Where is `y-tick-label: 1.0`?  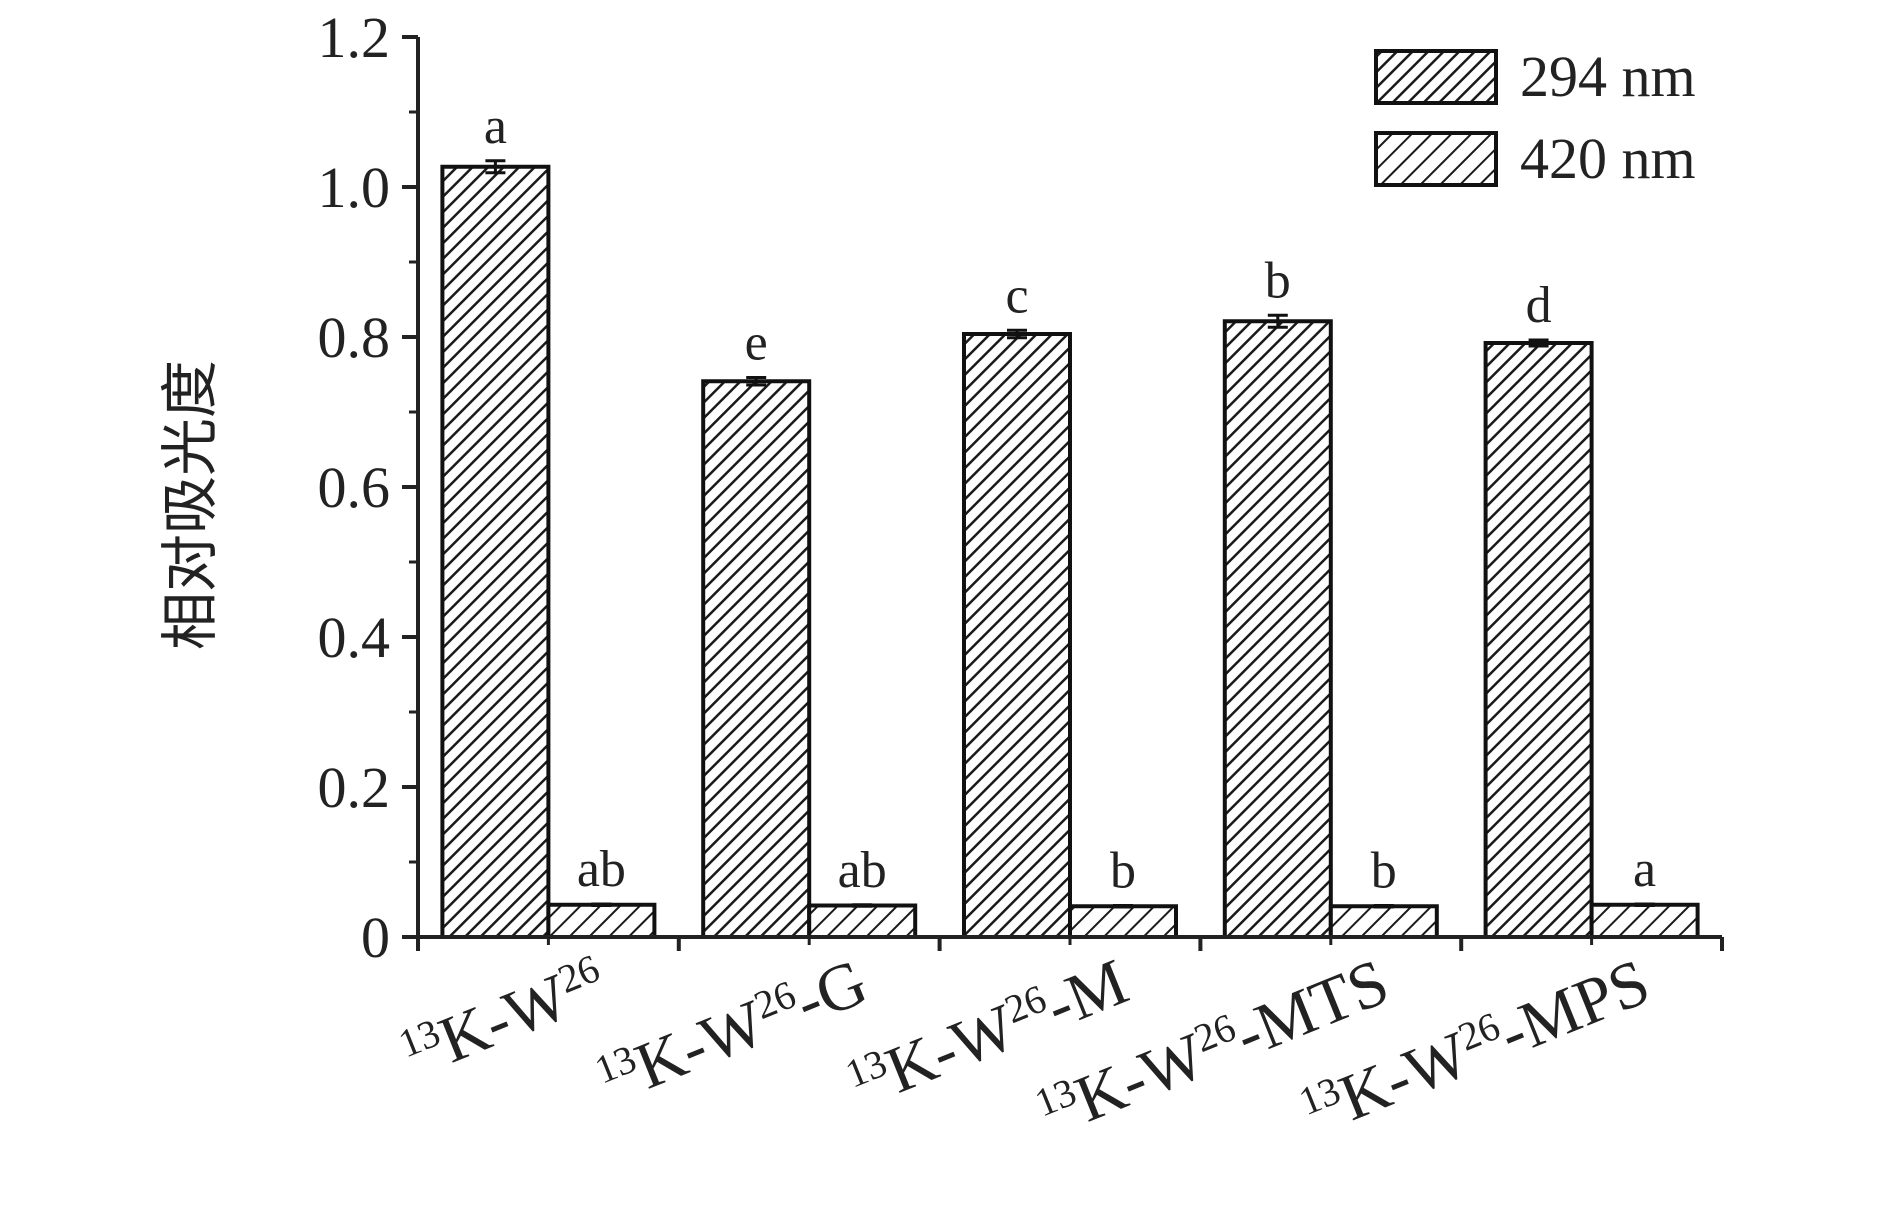
y-tick-label: 1.0 is located at coordinates (354, 187).